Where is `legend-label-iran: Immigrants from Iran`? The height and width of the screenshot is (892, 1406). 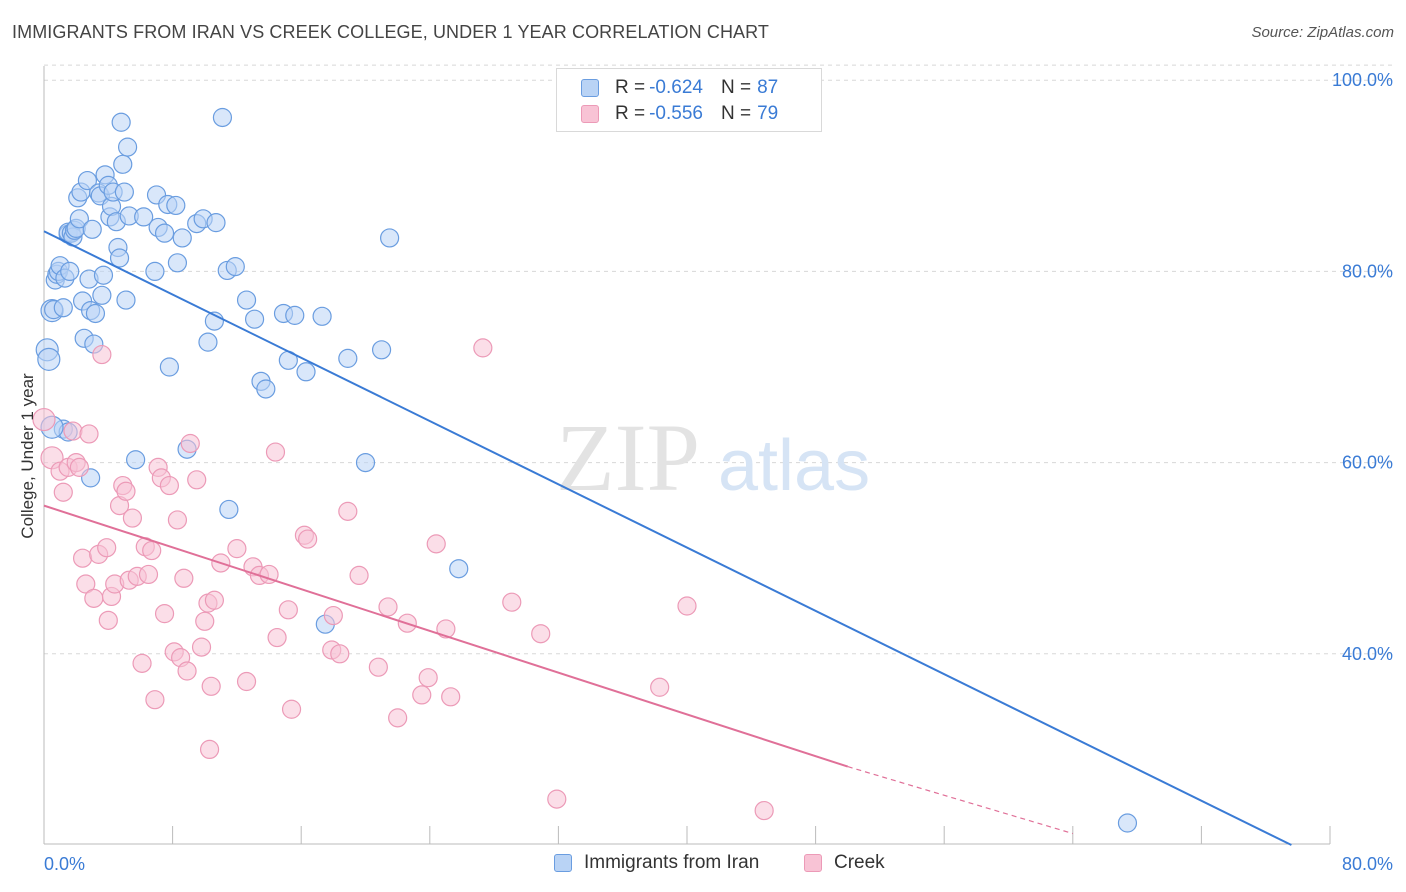
legend-label-iran: Immigrants from Iran is located at coordinates (672, 862).